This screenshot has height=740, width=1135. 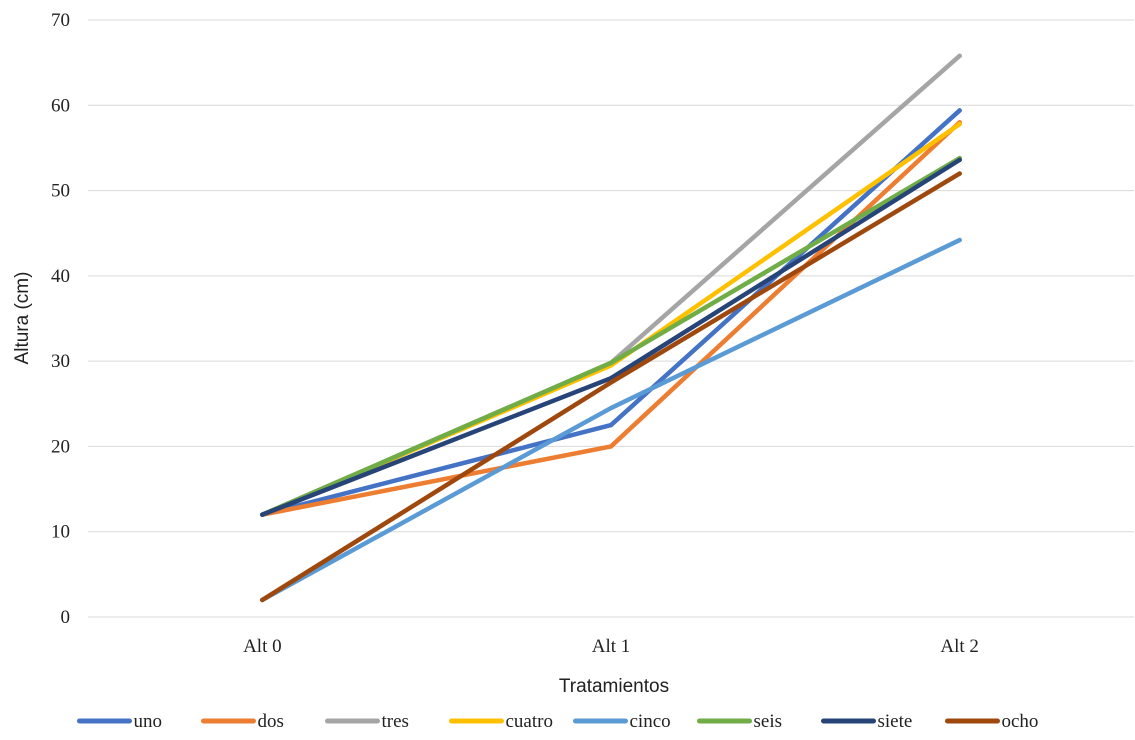 I want to click on legend-item-tres: tres, so click(x=367, y=721).